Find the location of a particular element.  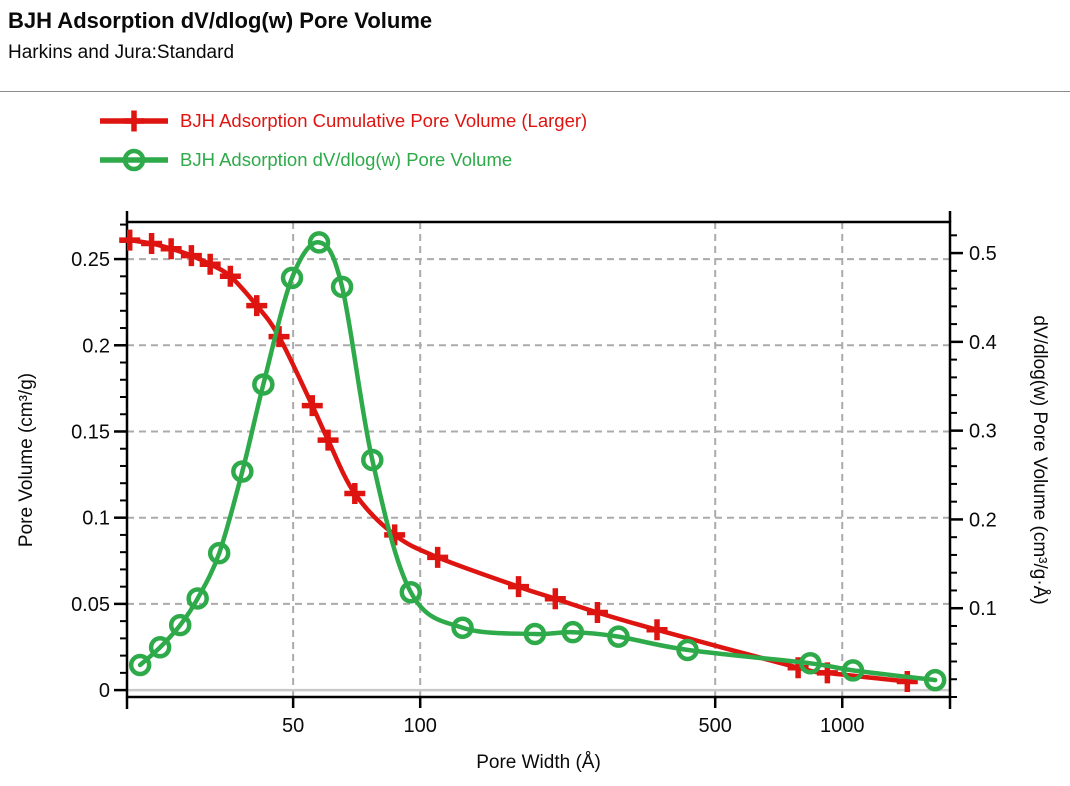

separator-line is located at coordinates (535, 91).